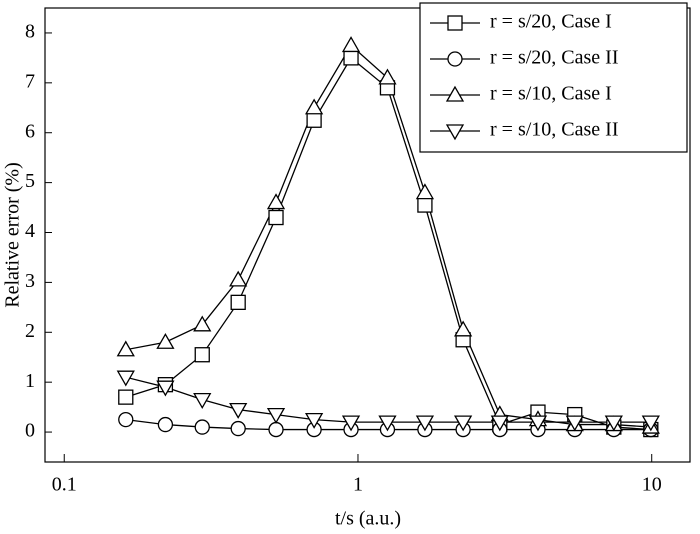 This screenshot has height=534, width=700. I want to click on y-tick-label: 7, so click(30, 81).